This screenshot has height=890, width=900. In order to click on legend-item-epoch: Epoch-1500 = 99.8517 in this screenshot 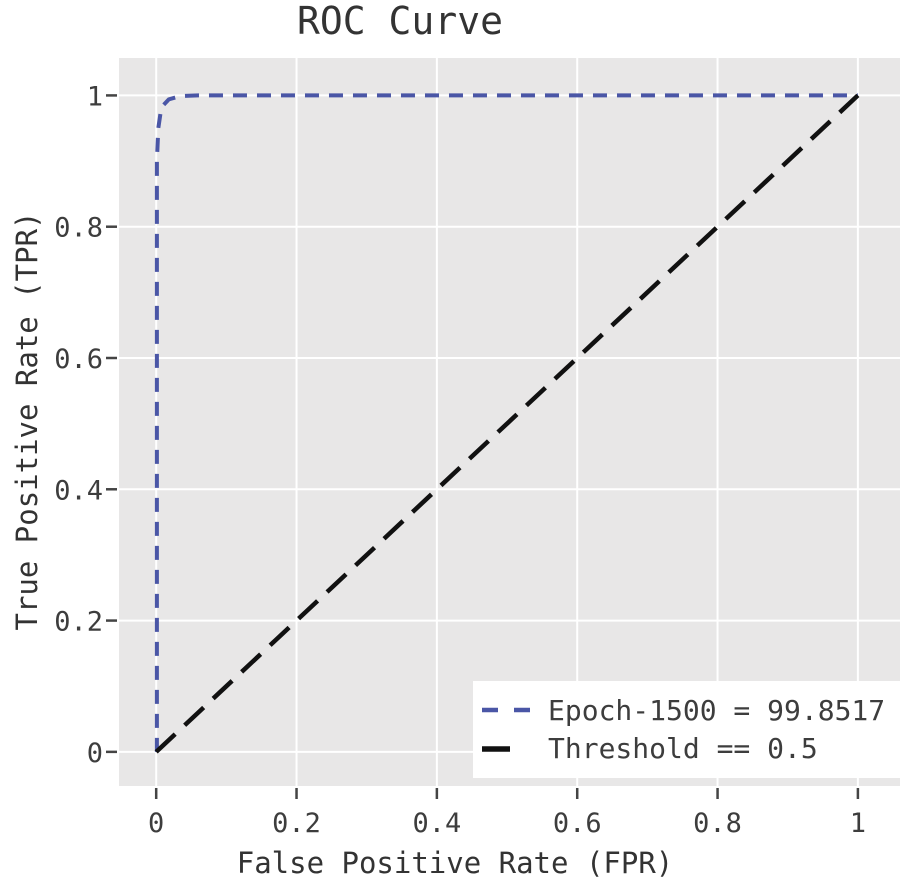, I will do `click(690, 710)`.